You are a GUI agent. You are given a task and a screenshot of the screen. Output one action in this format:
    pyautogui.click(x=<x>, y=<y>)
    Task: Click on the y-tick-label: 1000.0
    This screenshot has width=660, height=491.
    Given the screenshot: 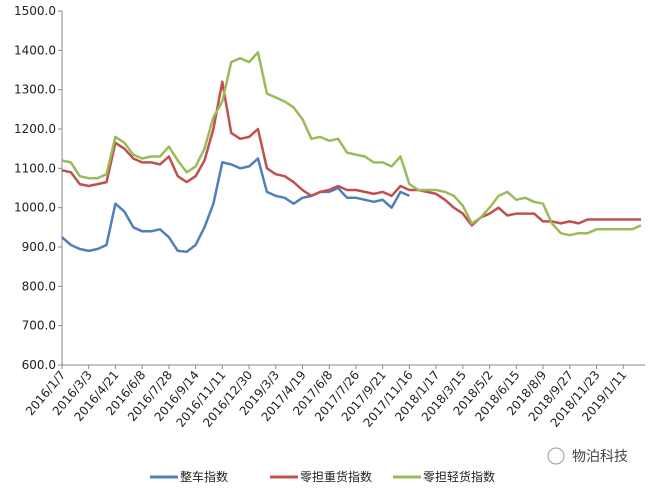 What is the action you would take?
    pyautogui.click(x=35, y=208)
    